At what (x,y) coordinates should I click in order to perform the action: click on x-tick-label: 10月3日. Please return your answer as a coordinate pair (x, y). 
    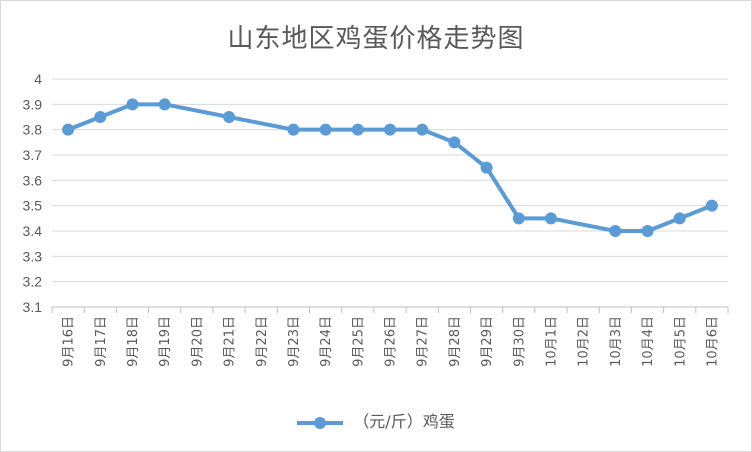
    Looking at the image, I should click on (616, 341).